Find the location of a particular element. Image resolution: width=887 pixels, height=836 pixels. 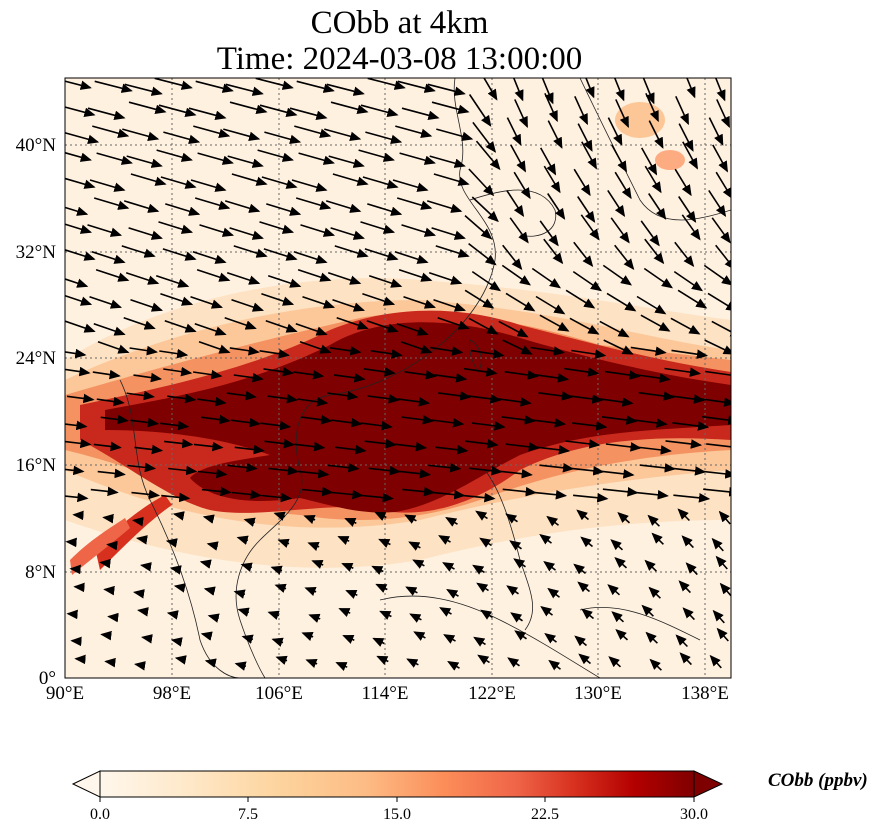

lon-tick-labels: 90°E 98°E 106°E 114°E 122°E 130°E 138°E is located at coordinates (387, 693).